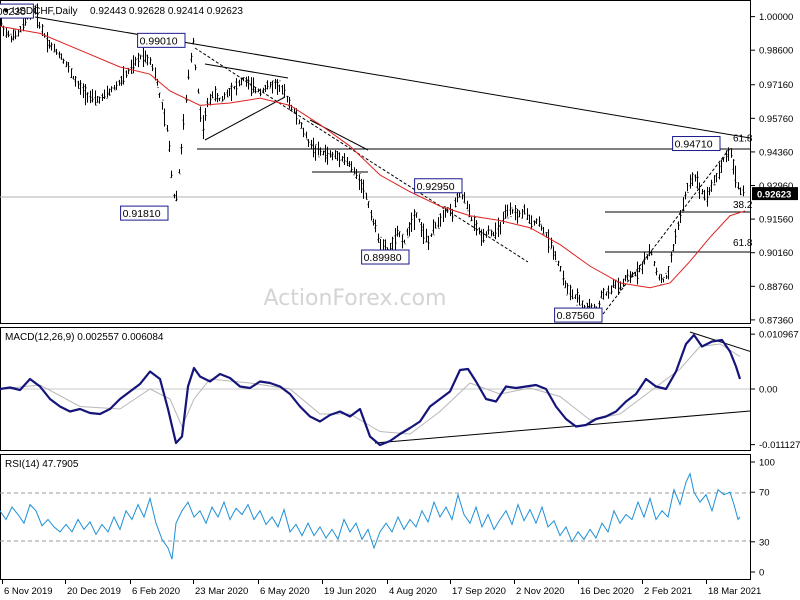 The height and width of the screenshot is (600, 800). What do you see at coordinates (45, 11) in the screenshot?
I see `symbol-label: USDCHF,Daily` at bounding box center [45, 11].